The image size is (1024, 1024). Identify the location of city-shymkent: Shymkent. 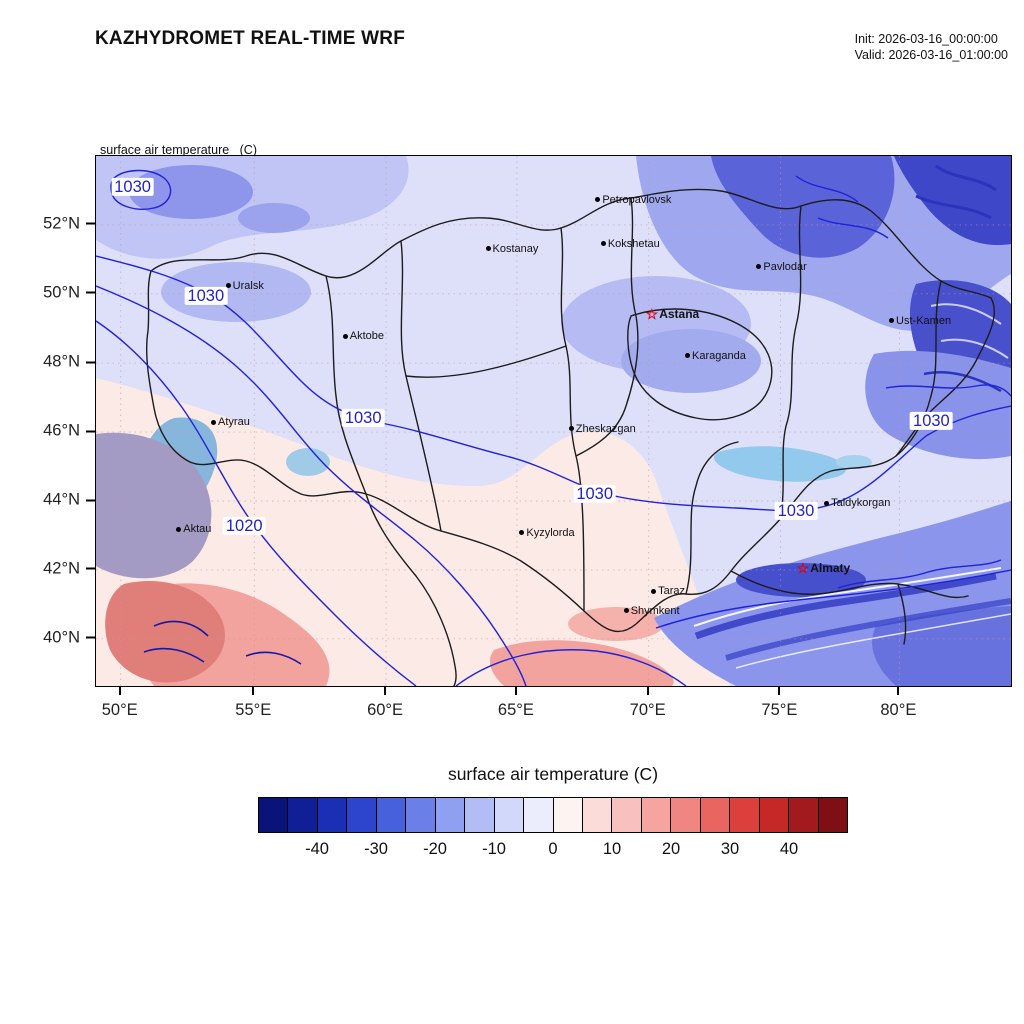
(651, 610).